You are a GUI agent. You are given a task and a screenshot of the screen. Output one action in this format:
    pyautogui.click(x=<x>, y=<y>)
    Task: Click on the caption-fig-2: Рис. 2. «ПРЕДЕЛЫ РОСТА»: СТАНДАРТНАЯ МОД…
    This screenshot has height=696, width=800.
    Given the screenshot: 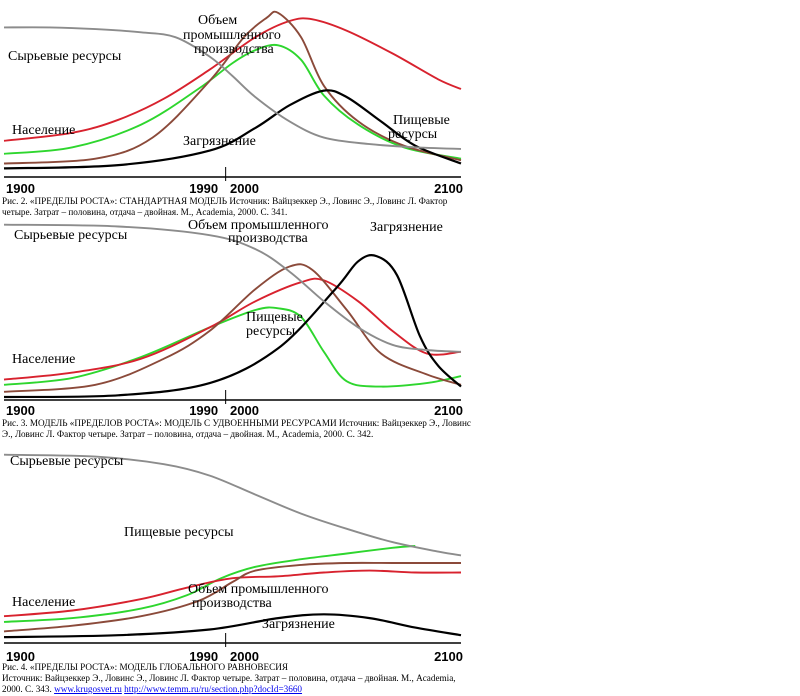 What is the action you would take?
    pyautogui.click(x=225, y=206)
    